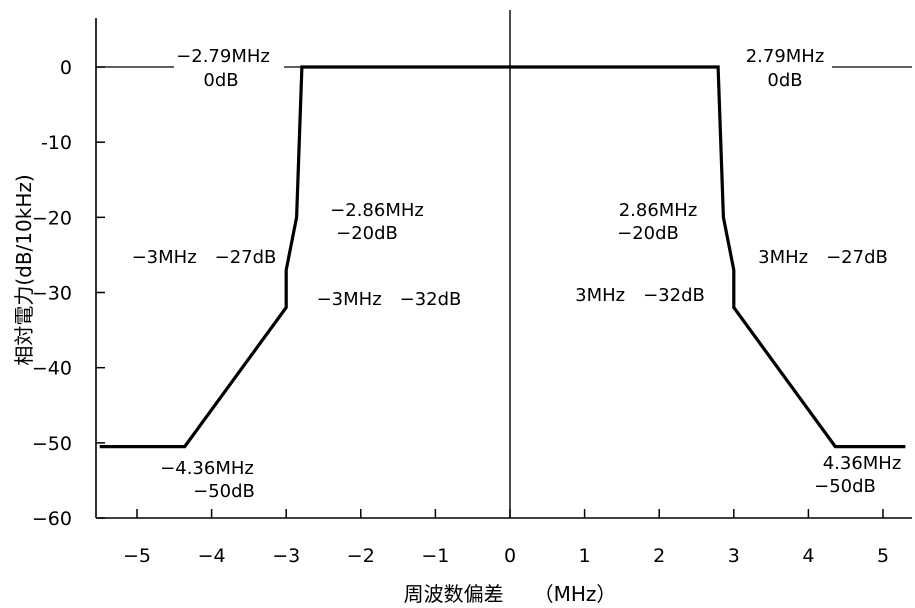 The height and width of the screenshot is (608, 915). What do you see at coordinates (361, 556) in the screenshot?
I see `x-tick-label: −2` at bounding box center [361, 556].